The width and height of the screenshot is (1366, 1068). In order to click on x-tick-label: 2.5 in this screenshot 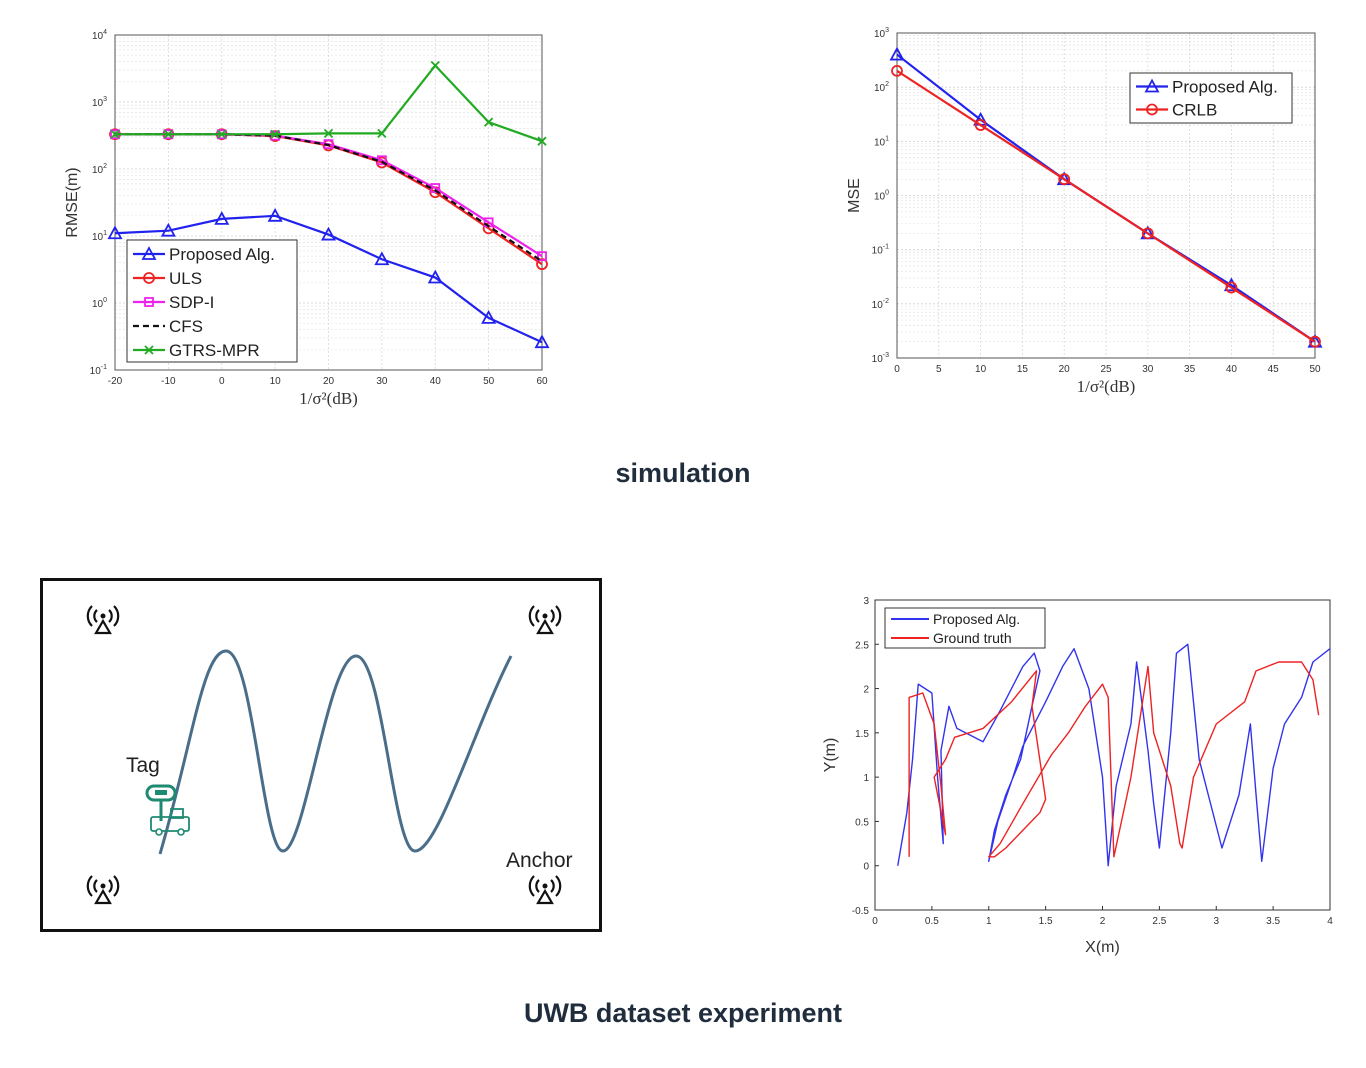, I will do `click(1159, 921)`.